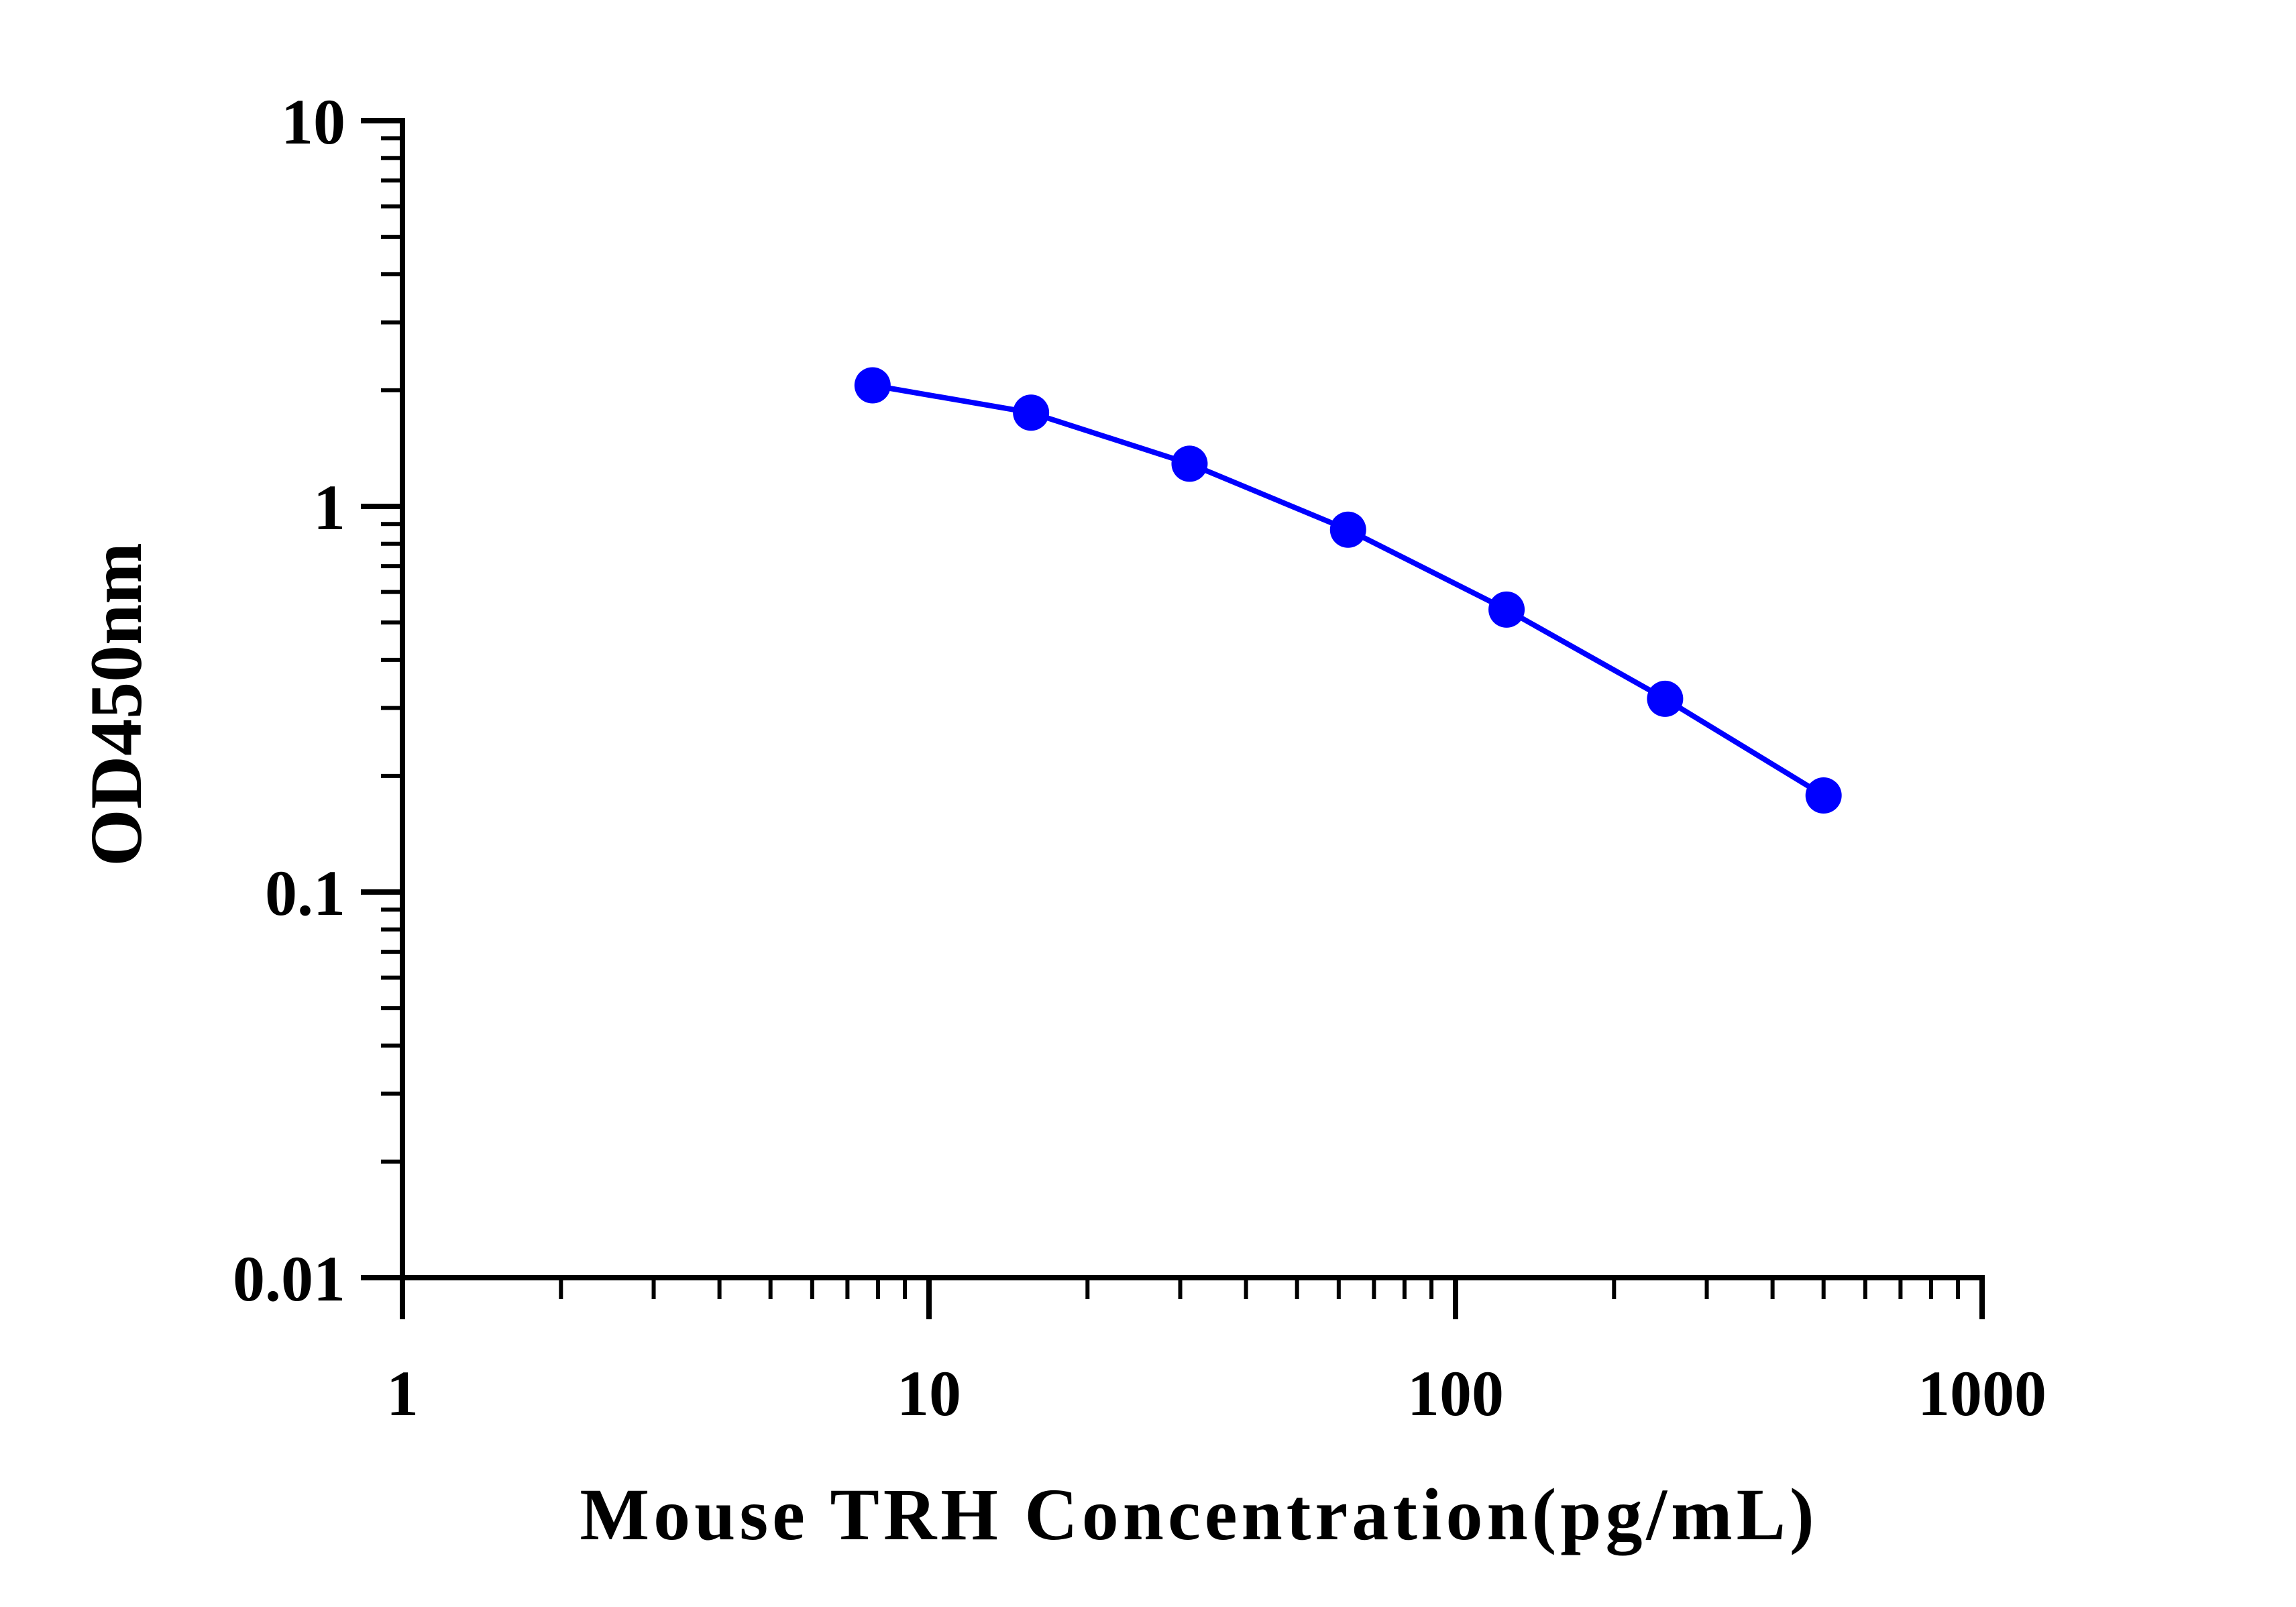 The image size is (2296, 1607). I want to click on series-line, so click(1348, 590).